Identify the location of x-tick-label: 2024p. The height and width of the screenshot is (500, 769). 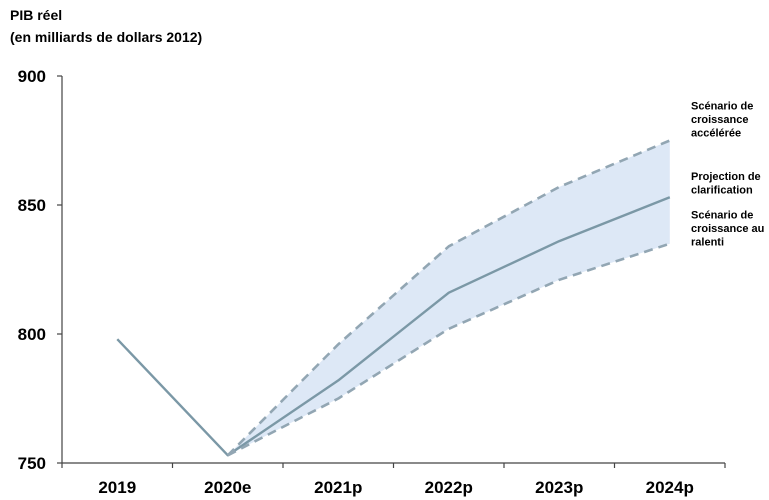
(670, 487).